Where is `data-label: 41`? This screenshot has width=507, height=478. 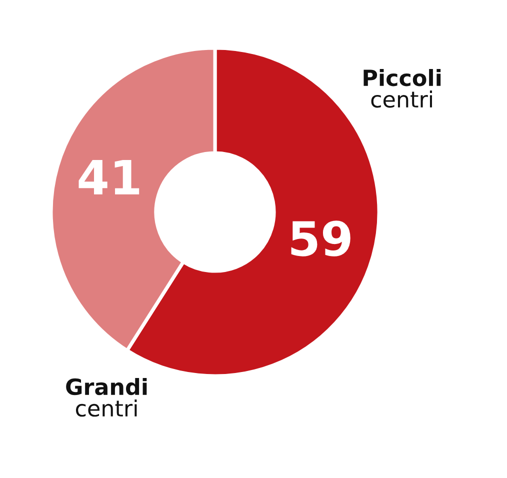
data-label: 41 is located at coordinates (109, 177).